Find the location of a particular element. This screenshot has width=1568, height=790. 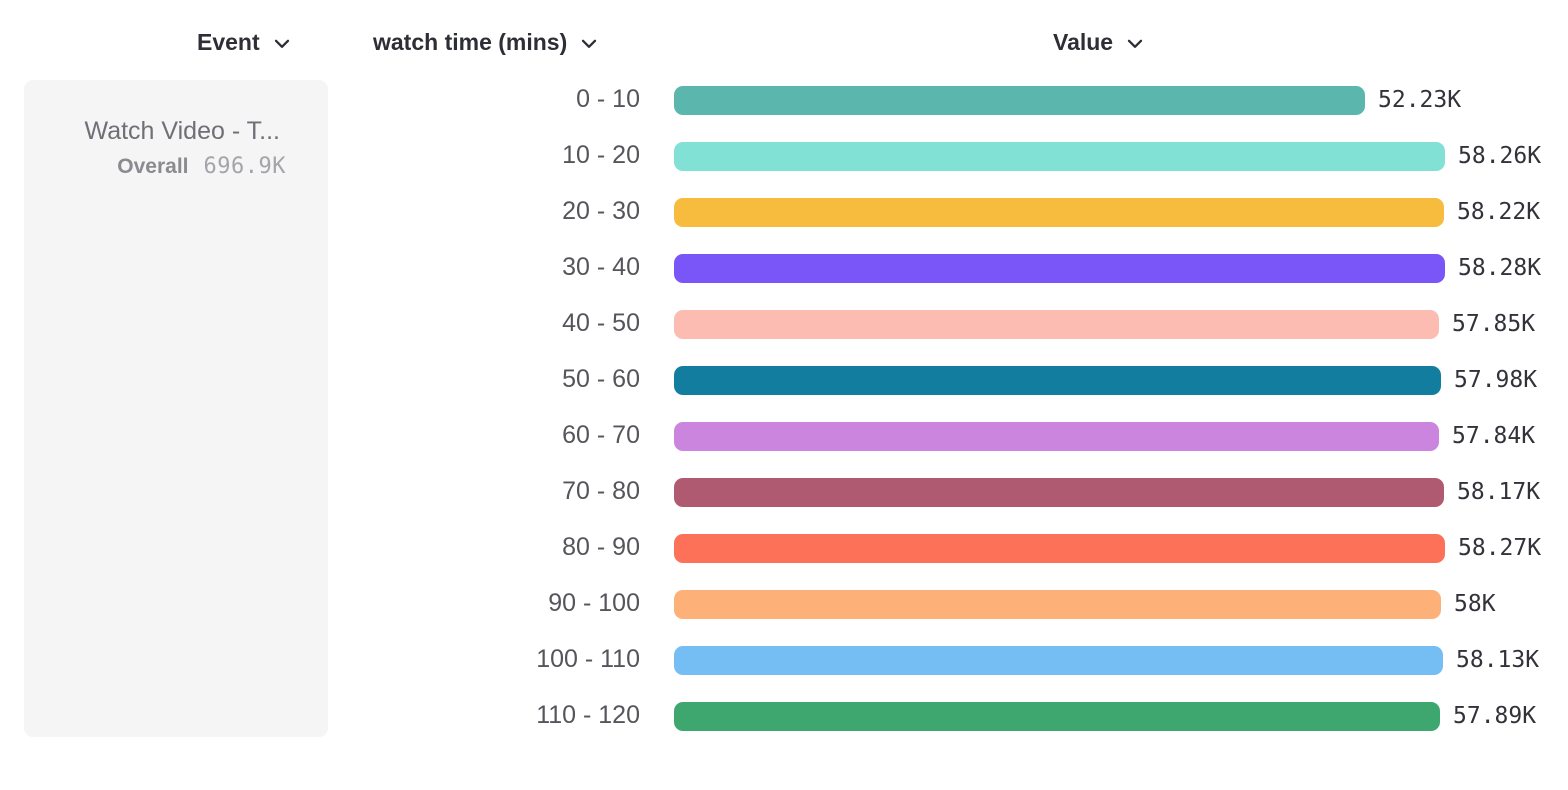

bar-value: 57.89K is located at coordinates (1495, 716).